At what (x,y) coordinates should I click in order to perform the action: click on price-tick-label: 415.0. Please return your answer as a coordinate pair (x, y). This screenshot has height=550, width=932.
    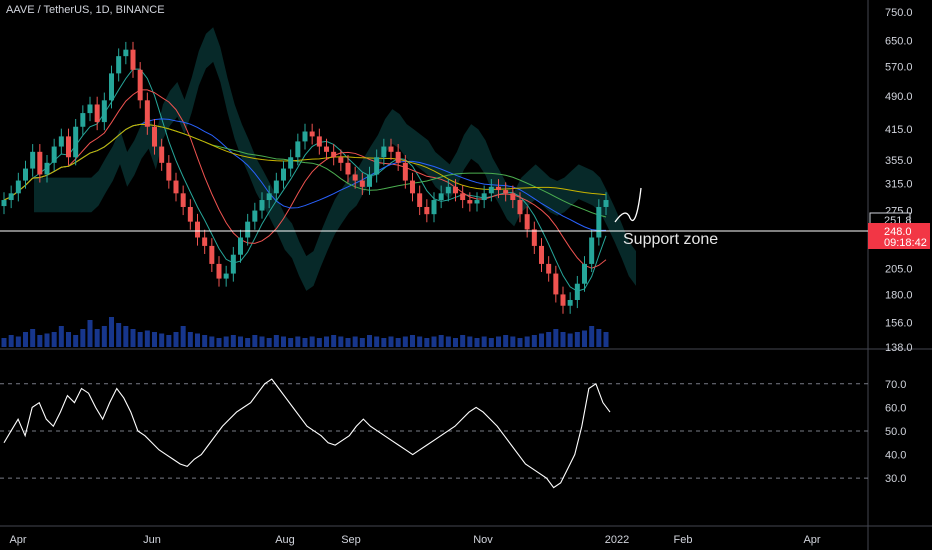
    Looking at the image, I should click on (899, 130).